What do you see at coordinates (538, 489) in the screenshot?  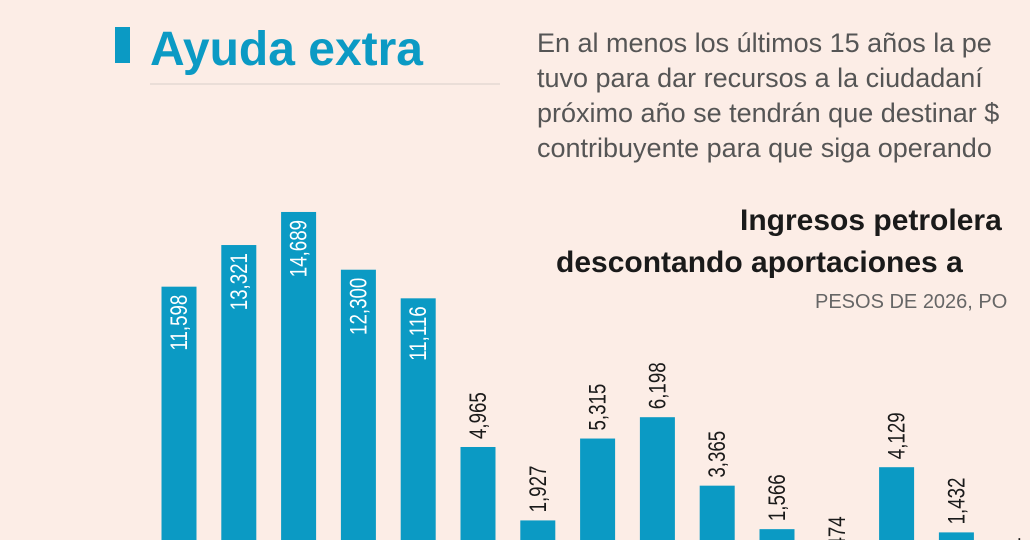 I see `value-label: 1,927` at bounding box center [538, 489].